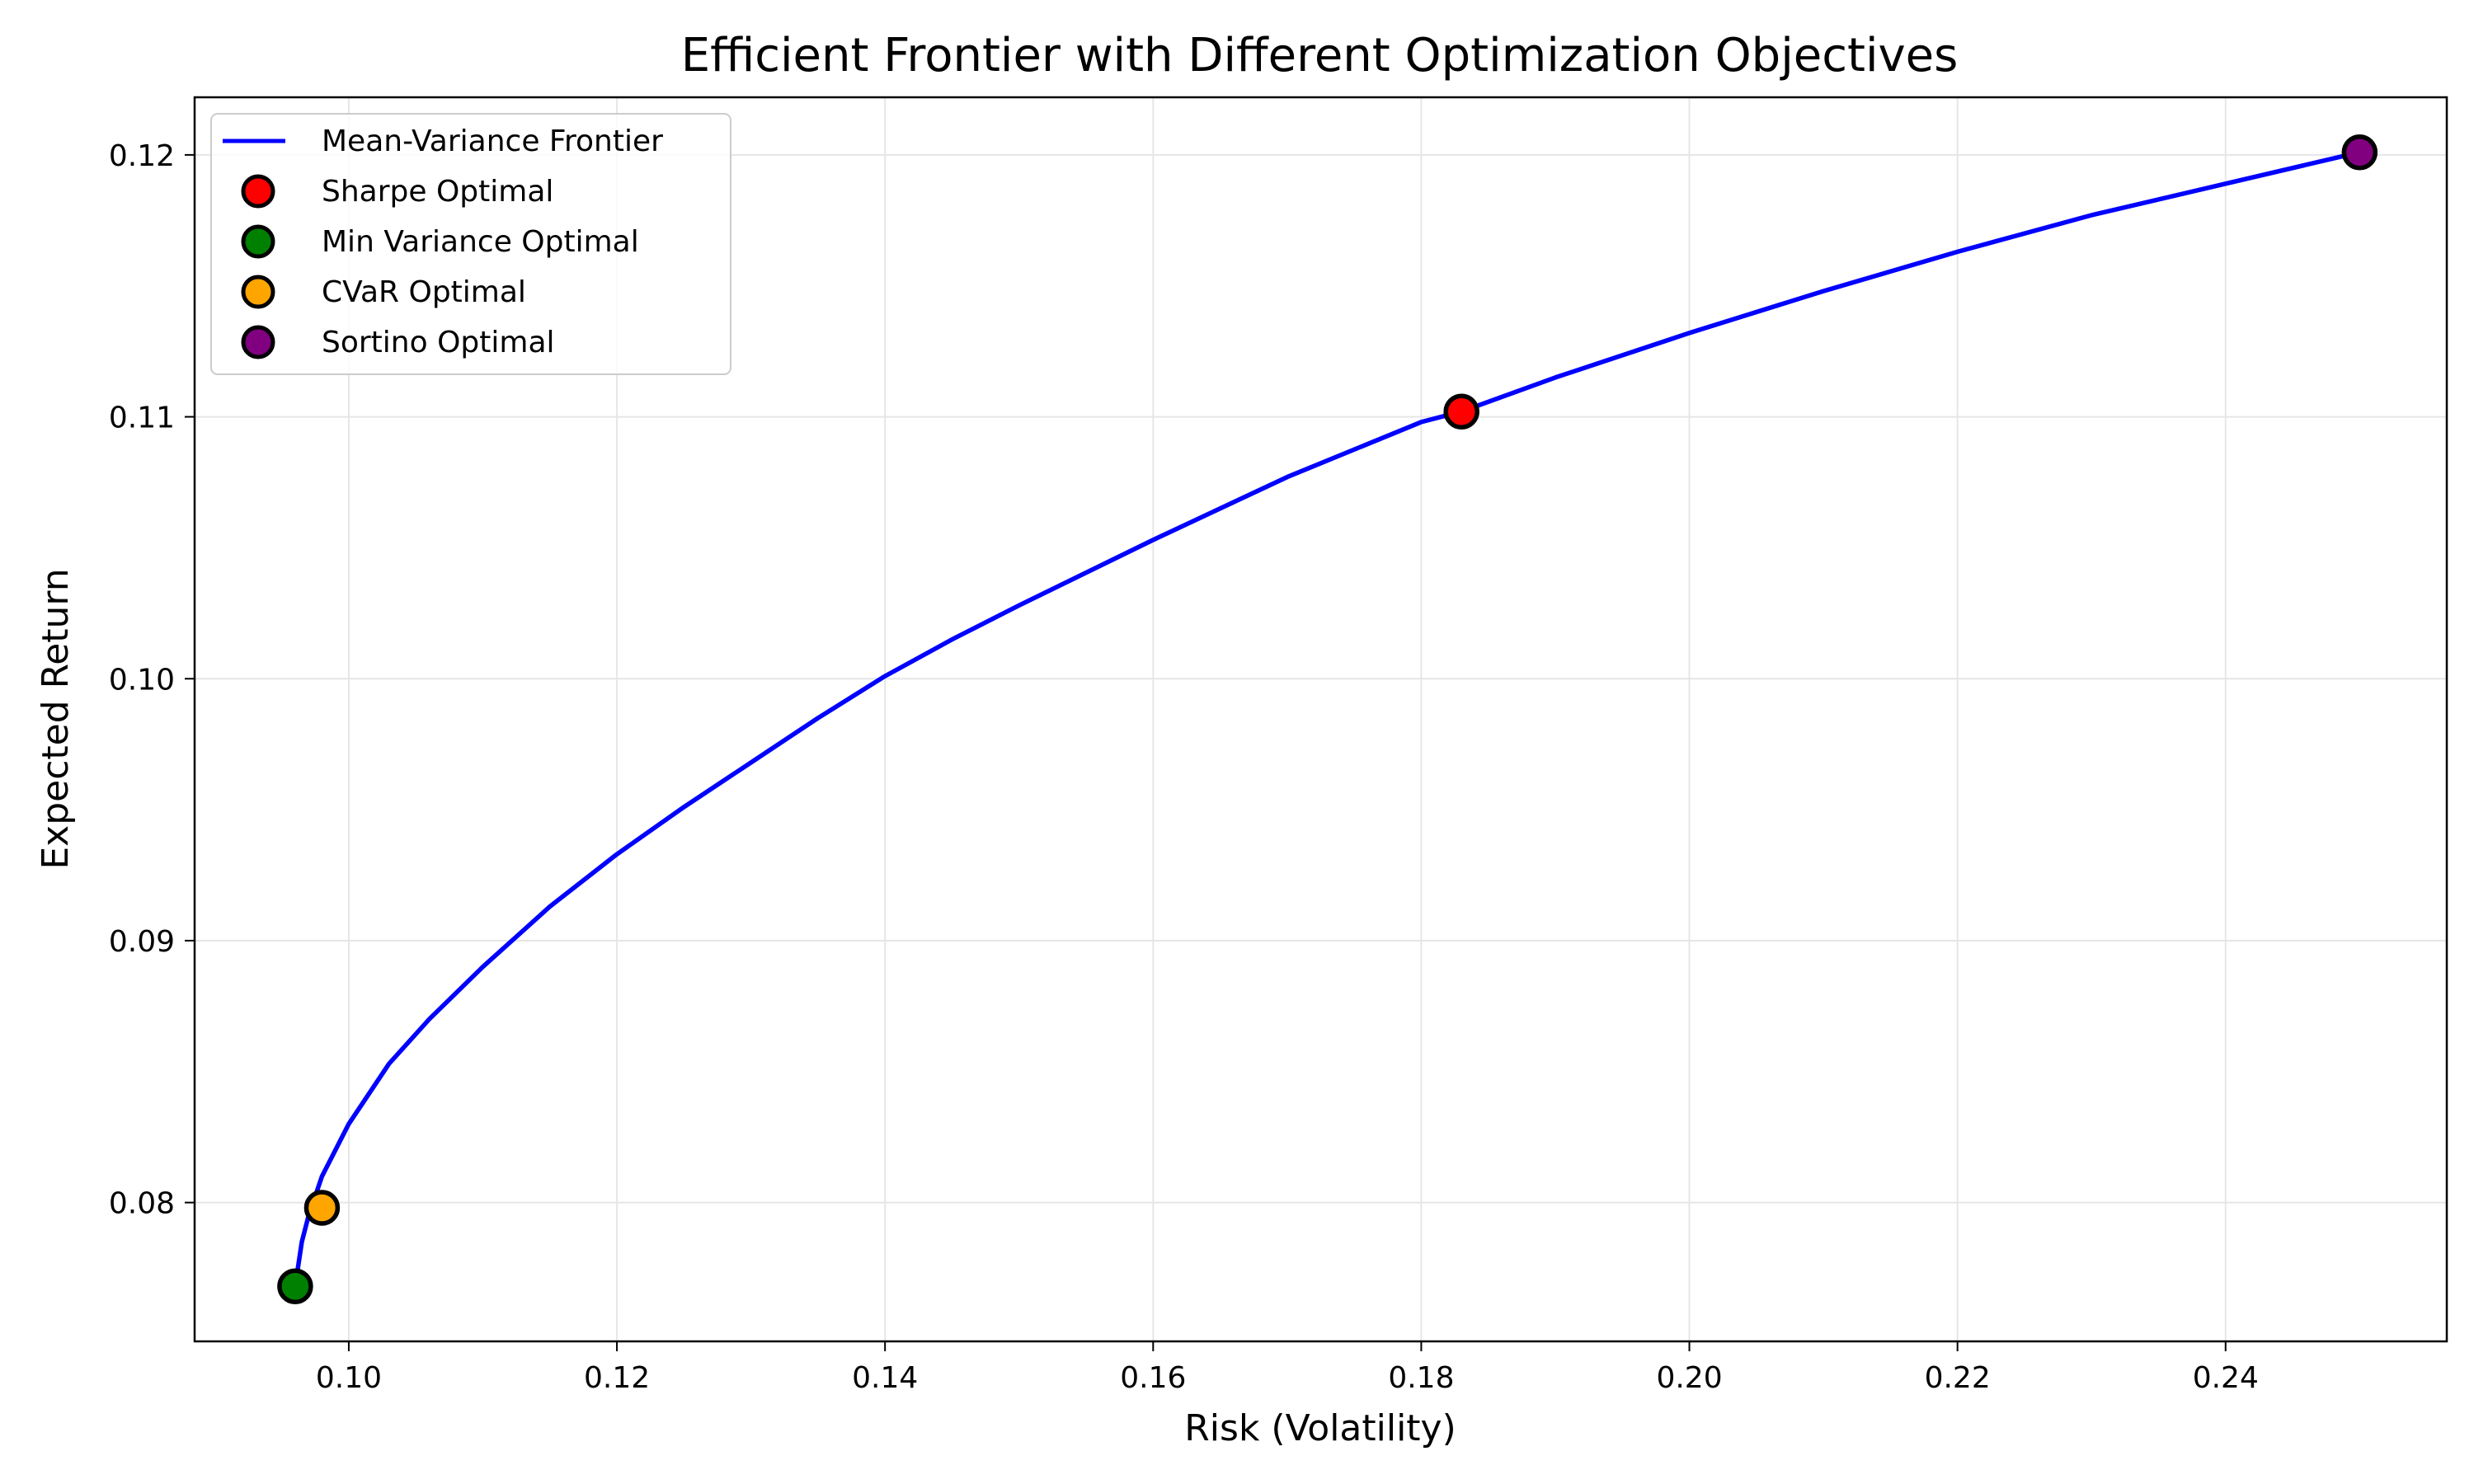  What do you see at coordinates (424, 292) in the screenshot?
I see `legend-label-cvar: CVaR Optimal` at bounding box center [424, 292].